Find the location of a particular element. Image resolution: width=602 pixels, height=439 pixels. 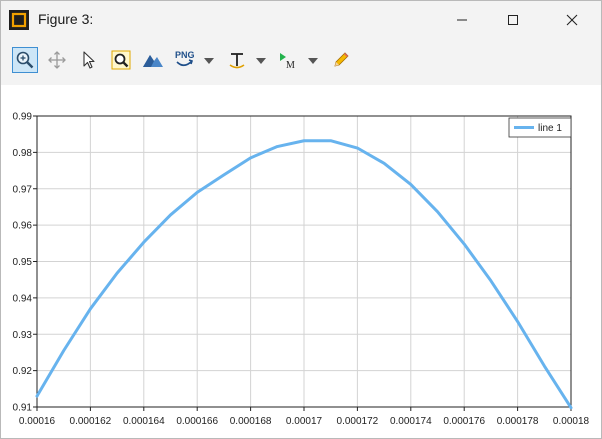

x-tick-label: 0.000164 is located at coordinates (144, 421).